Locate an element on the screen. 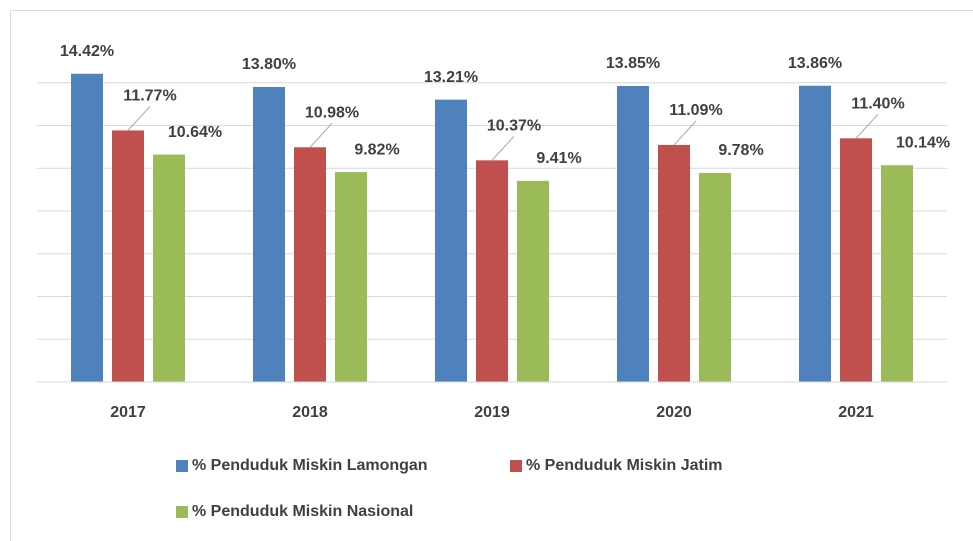  x-tick-label: 2018 is located at coordinates (310, 412).